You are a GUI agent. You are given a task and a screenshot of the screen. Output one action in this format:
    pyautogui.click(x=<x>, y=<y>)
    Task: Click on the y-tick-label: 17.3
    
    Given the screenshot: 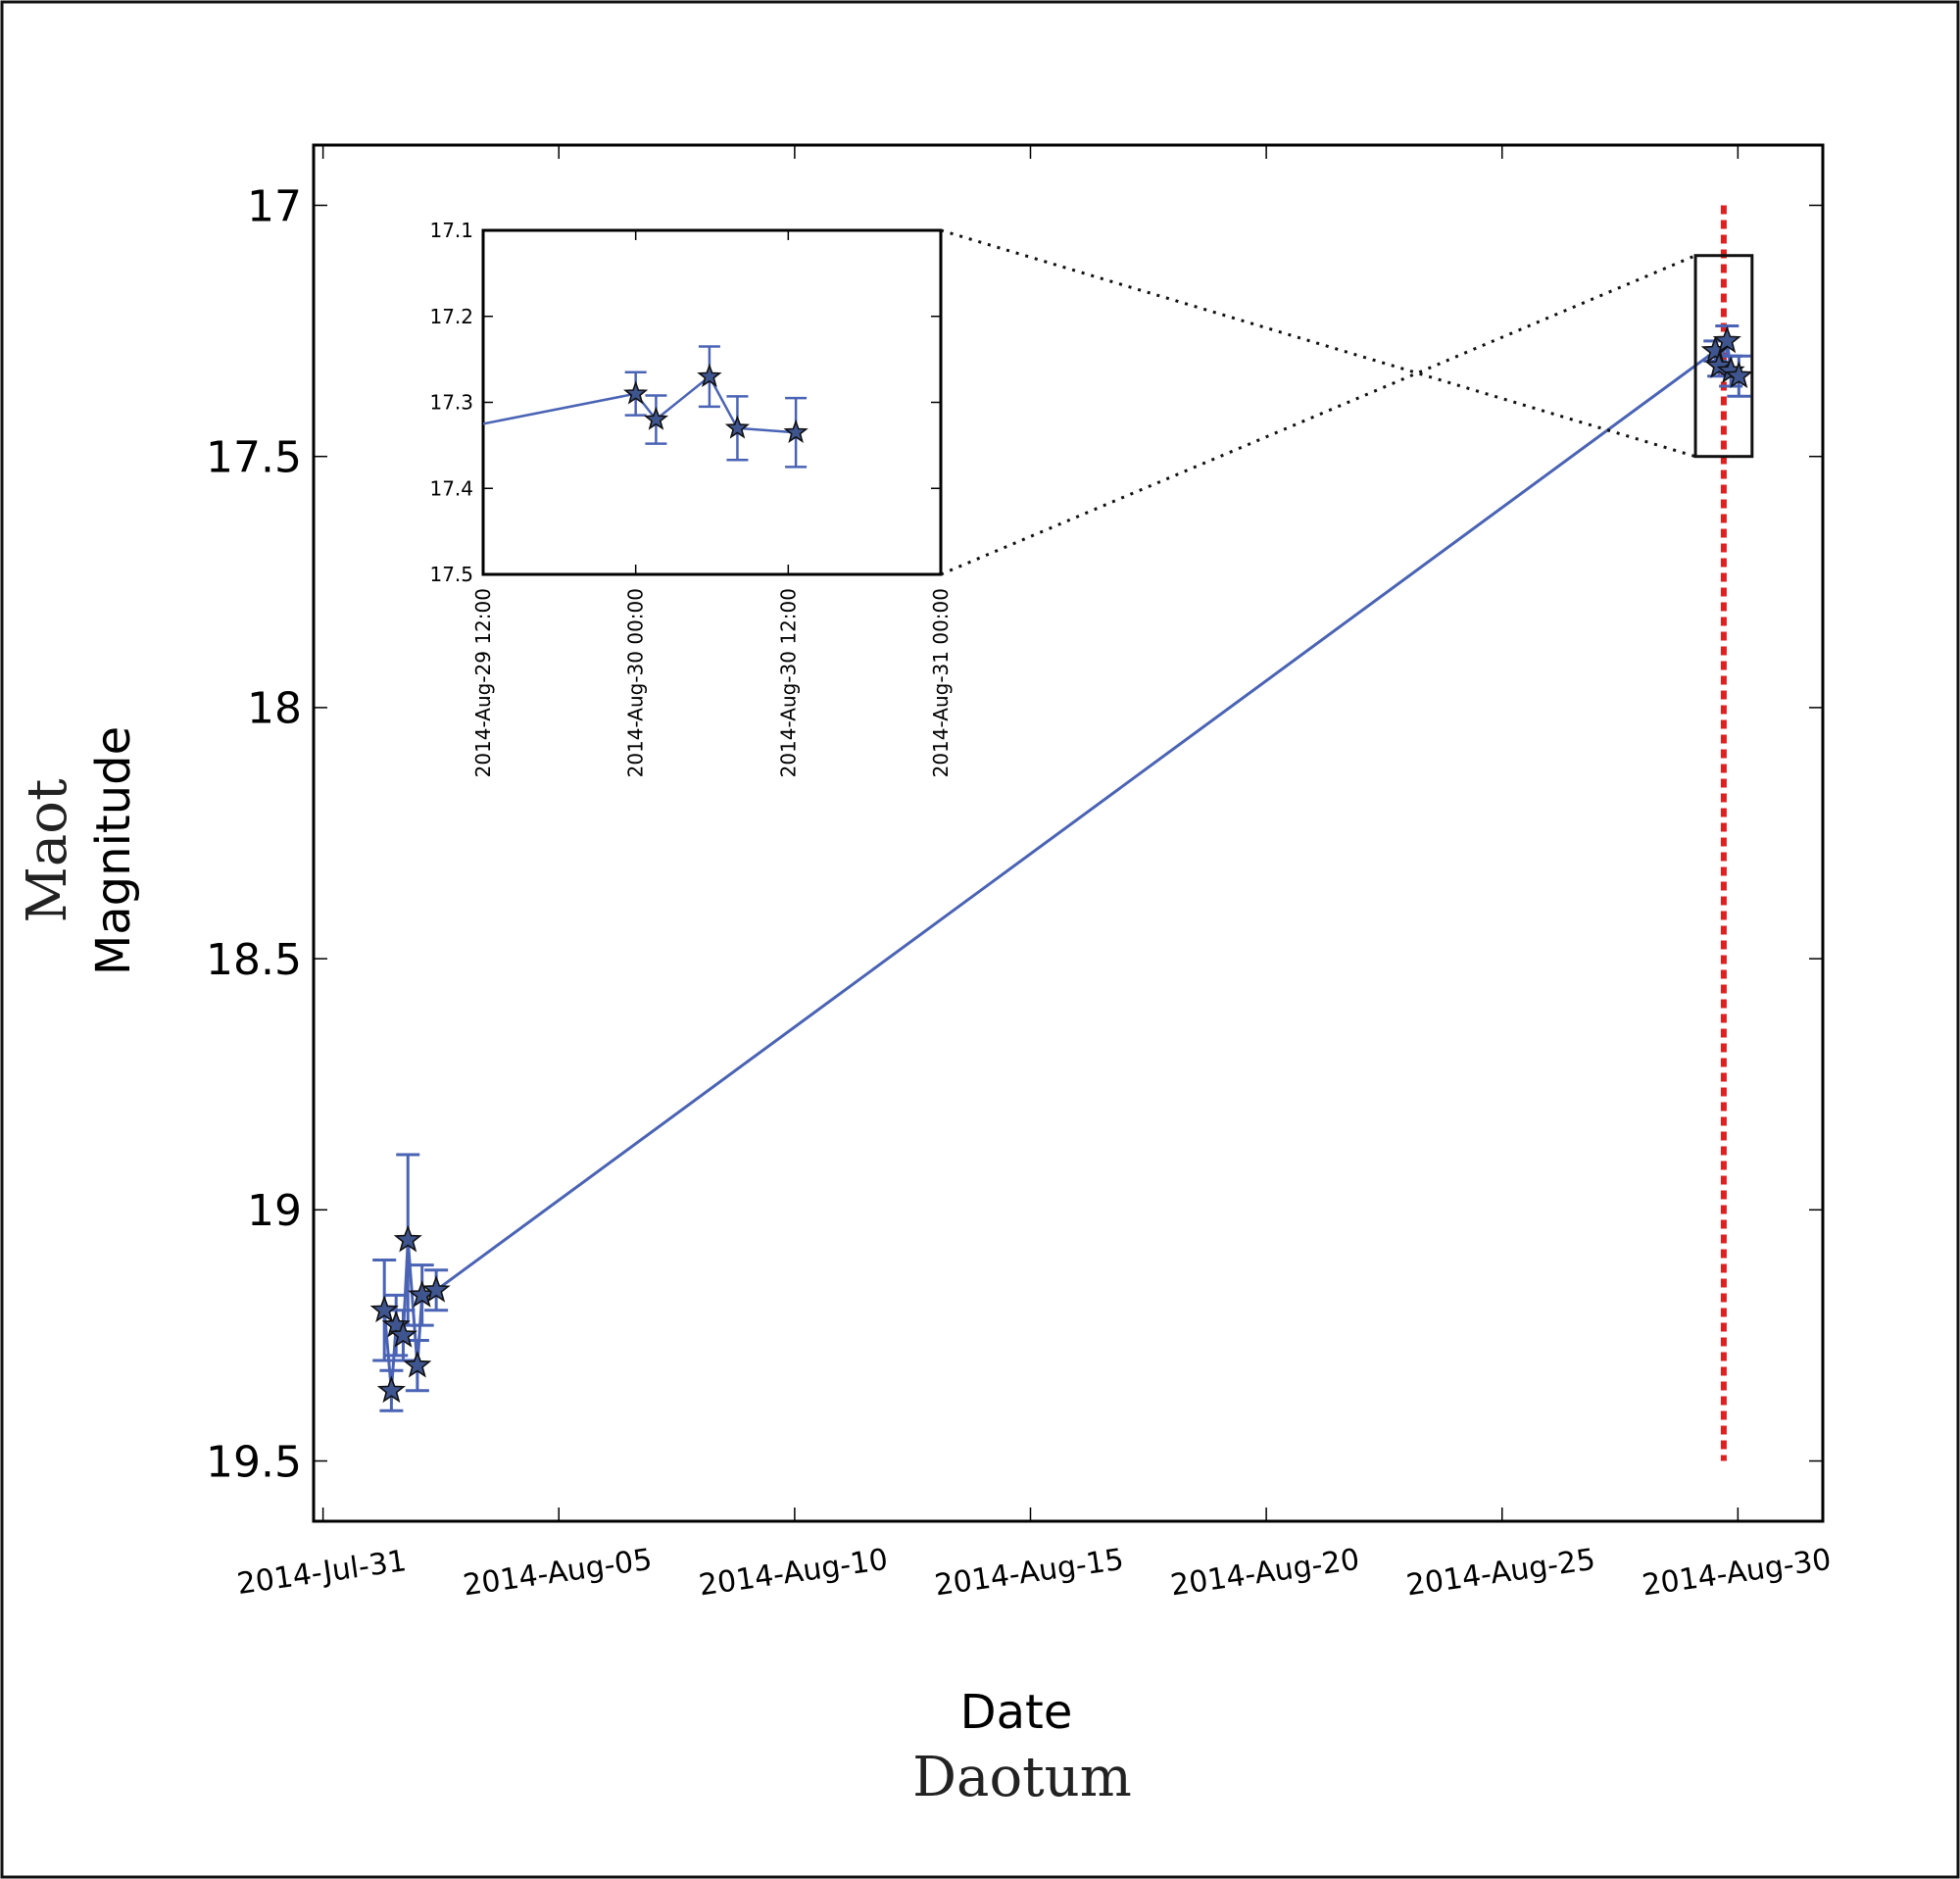 What is the action you would take?
    pyautogui.click(x=451, y=403)
    